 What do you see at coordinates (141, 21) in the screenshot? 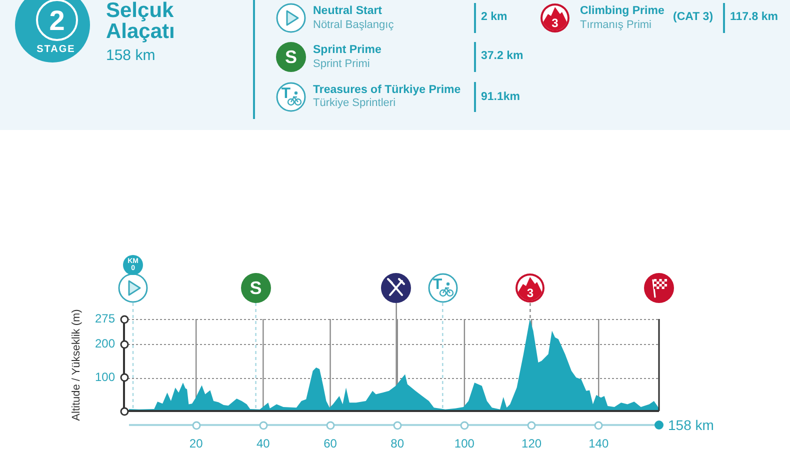
I see `chart-title: Selçuk Alaçatı` at bounding box center [141, 21].